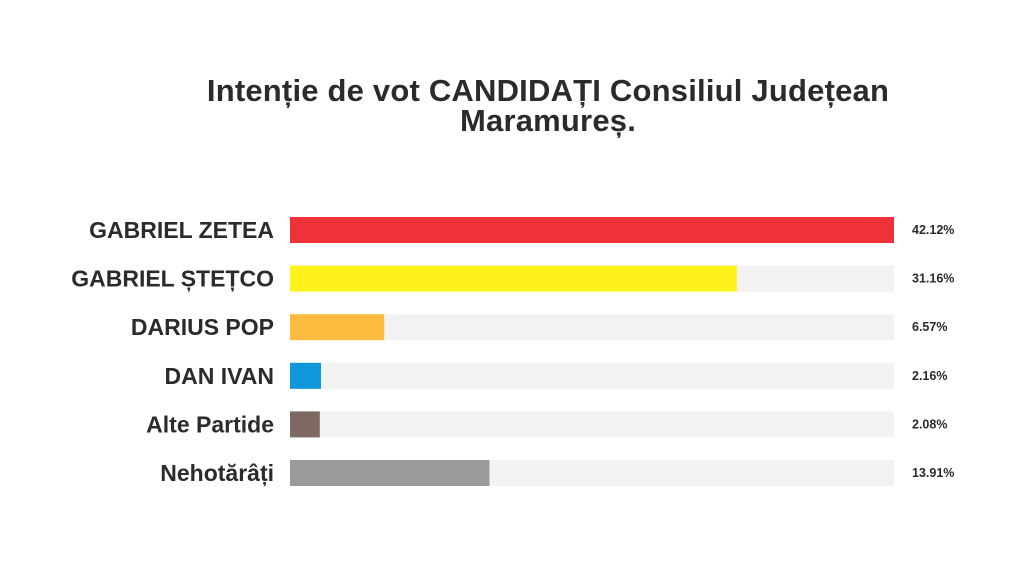 The image size is (1009, 567). Describe the element at coordinates (929, 424) in the screenshot. I see `value-label: 2.08%` at that location.